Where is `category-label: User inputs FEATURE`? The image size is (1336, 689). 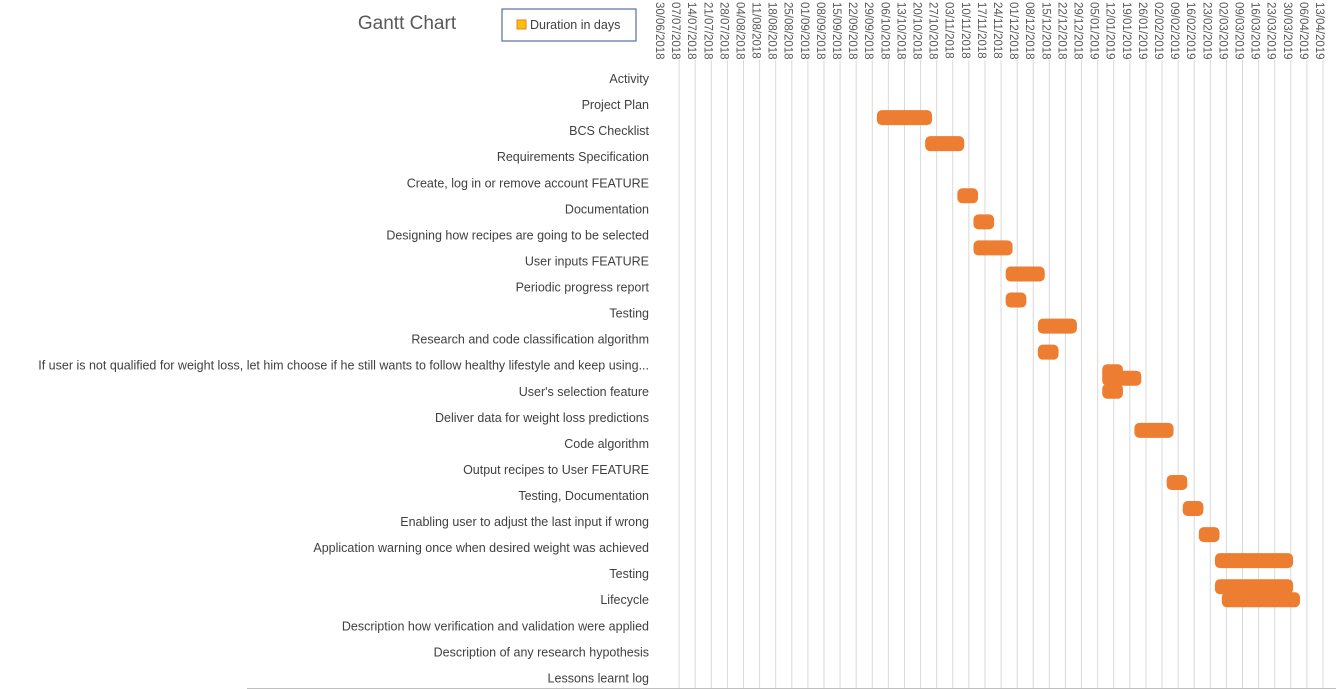 category-label: User inputs FEATURE is located at coordinates (587, 261).